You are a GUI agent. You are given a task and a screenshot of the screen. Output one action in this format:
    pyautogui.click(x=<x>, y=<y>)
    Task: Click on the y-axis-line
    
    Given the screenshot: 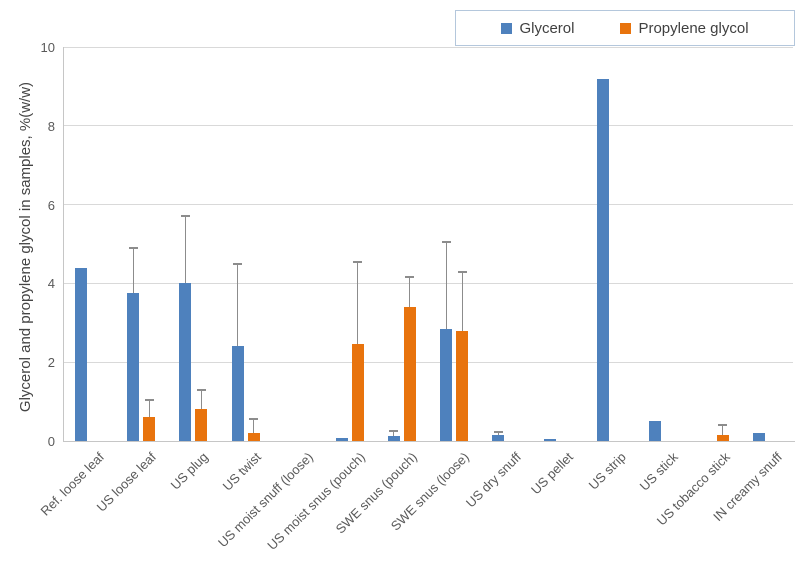 What is the action you would take?
    pyautogui.click(x=63, y=244)
    